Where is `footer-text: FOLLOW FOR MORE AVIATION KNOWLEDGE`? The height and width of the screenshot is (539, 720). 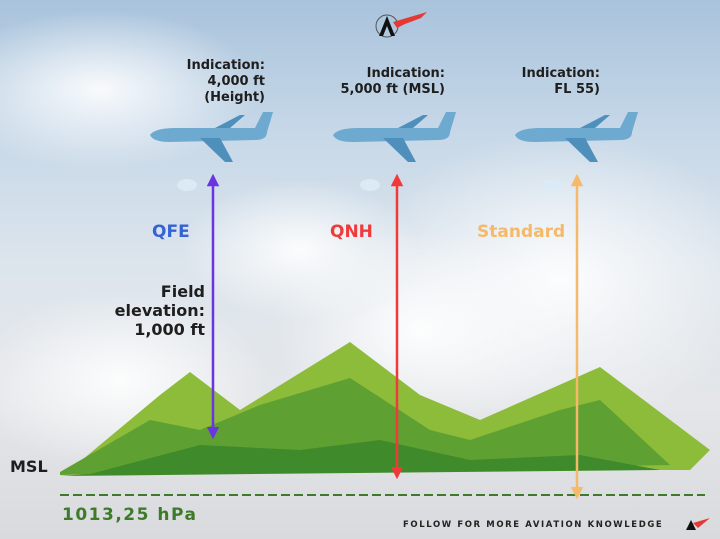
footer-text: FOLLOW FOR MORE AVIATION KNOWLEDGE is located at coordinates (533, 525).